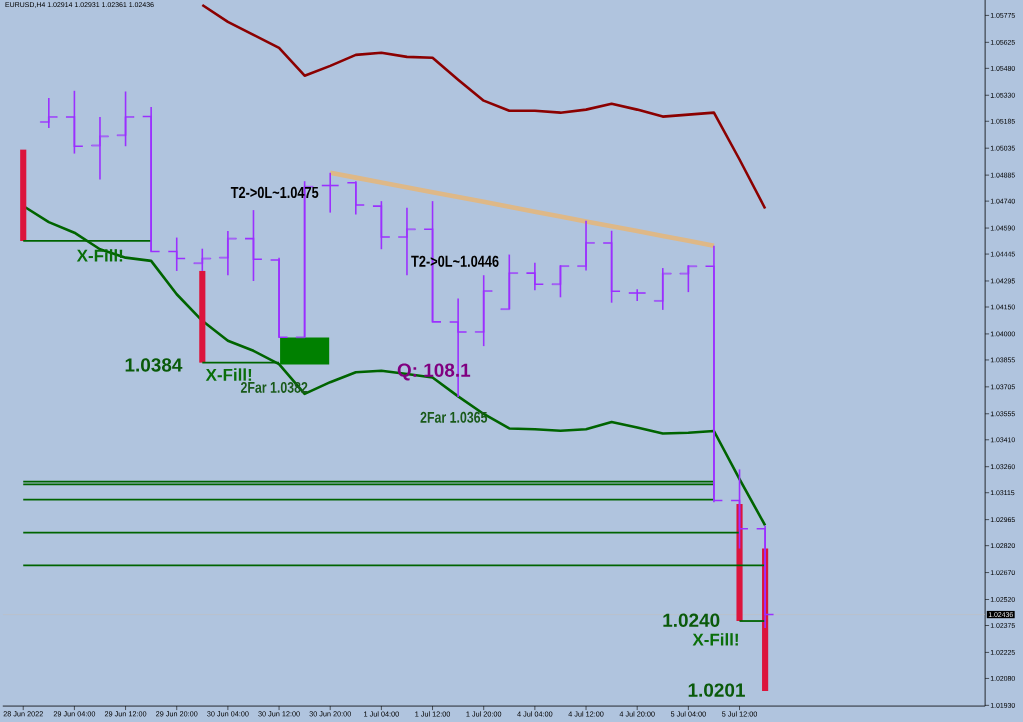 Image resolution: width=1023 pixels, height=722 pixels. What do you see at coordinates (716, 690) in the screenshot?
I see `annotation: 1.0201` at bounding box center [716, 690].